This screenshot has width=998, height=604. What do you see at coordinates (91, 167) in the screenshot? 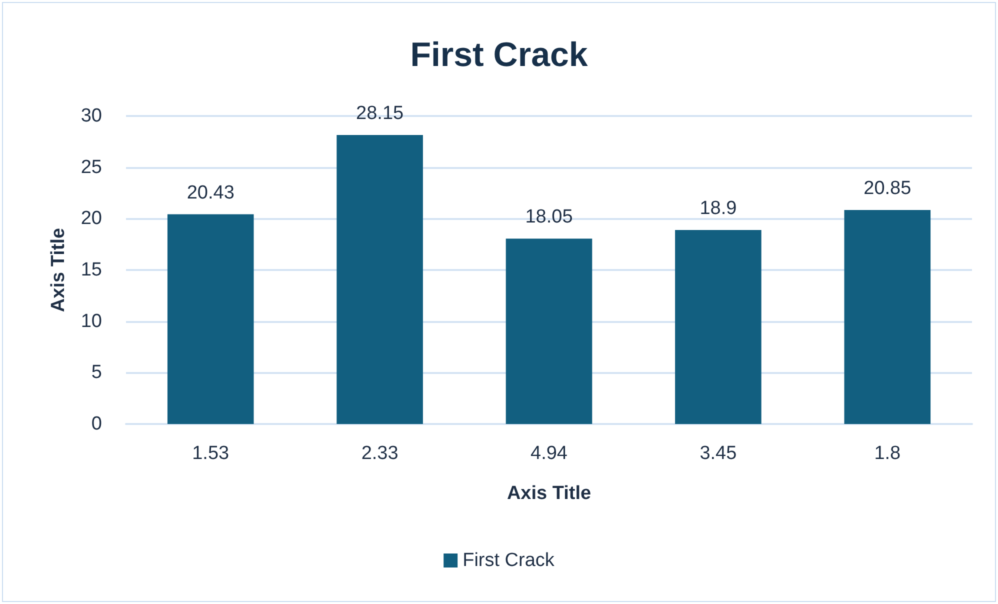
I see `y-tick-label: 25` at bounding box center [91, 167].